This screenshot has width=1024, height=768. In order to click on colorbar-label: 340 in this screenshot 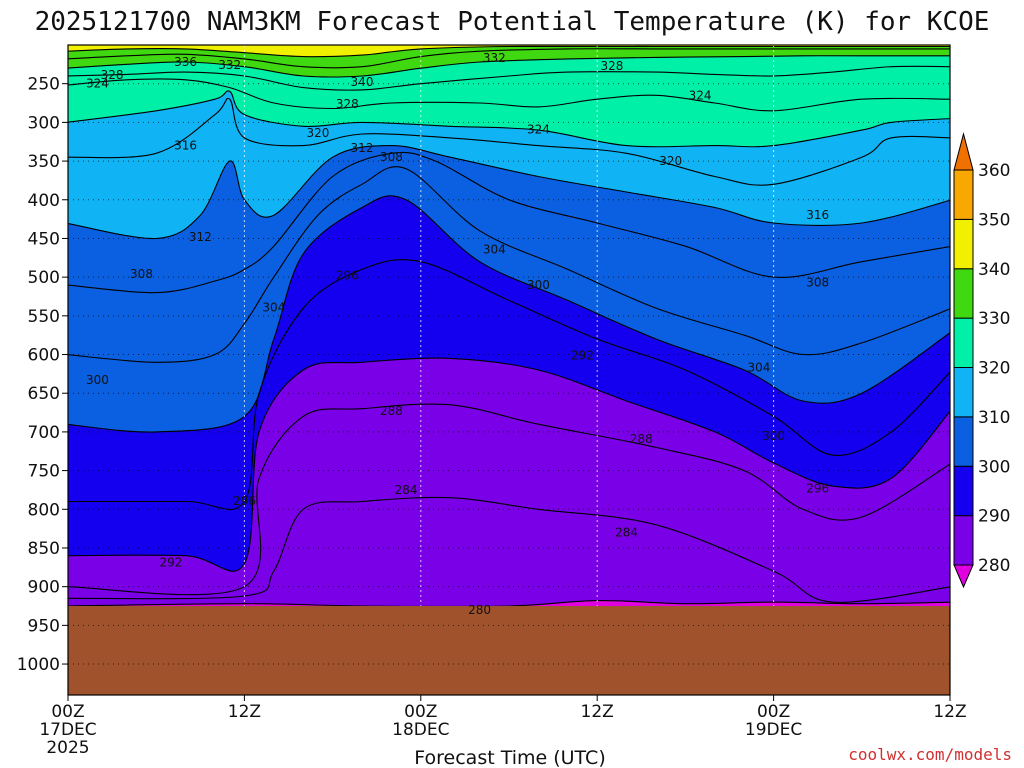, I will do `click(994, 270)`.